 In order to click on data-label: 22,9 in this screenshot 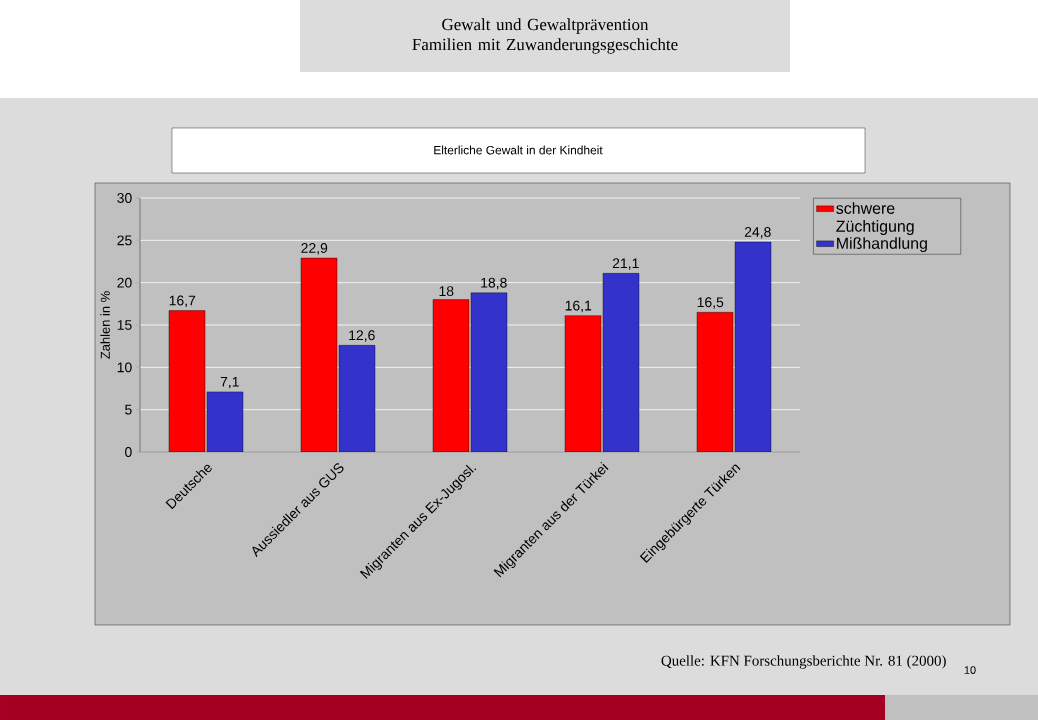, I will do `click(314, 249)`.